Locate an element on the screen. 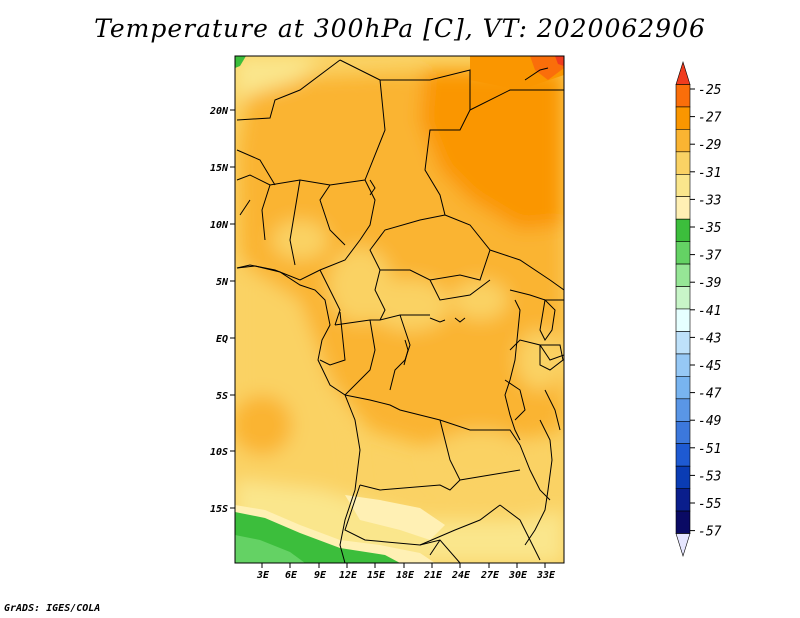 The image size is (800, 618). grads-credit: GrADS: IGES/COLA is located at coordinates (52, 608).